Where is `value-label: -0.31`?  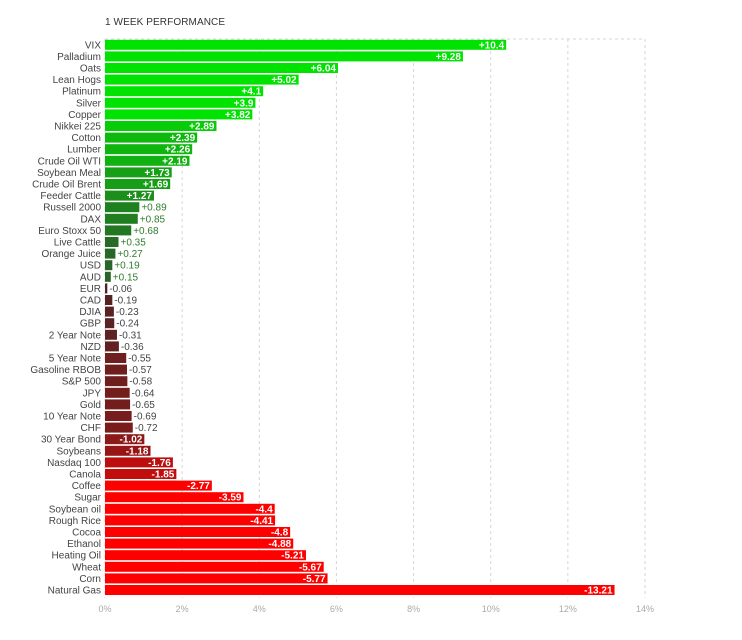 value-label: -0.31 is located at coordinates (130, 335).